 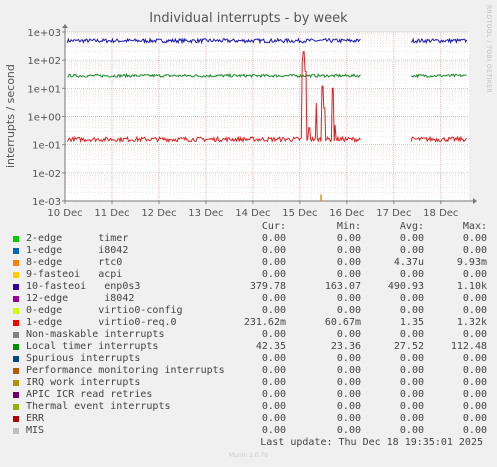 I want to click on legend-label: APIC ICR read retries, so click(x=89, y=394).